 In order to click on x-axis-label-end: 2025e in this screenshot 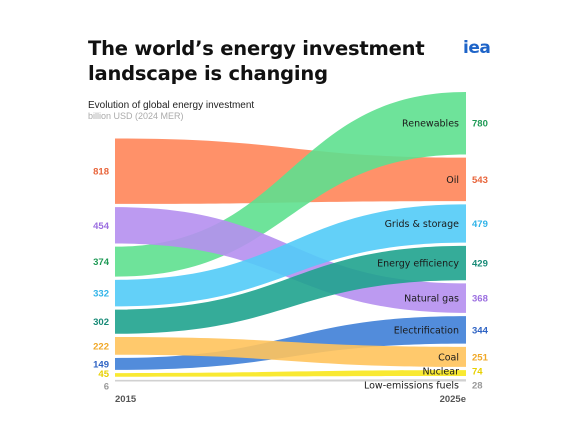, I will do `click(453, 399)`.